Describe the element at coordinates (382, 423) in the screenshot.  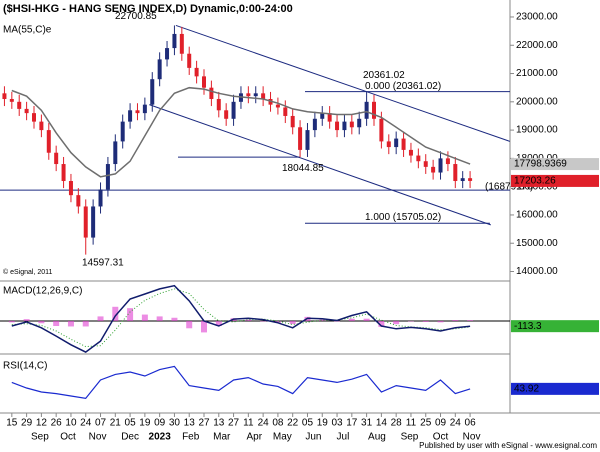
I see `x-tick-label: 14` at that location.